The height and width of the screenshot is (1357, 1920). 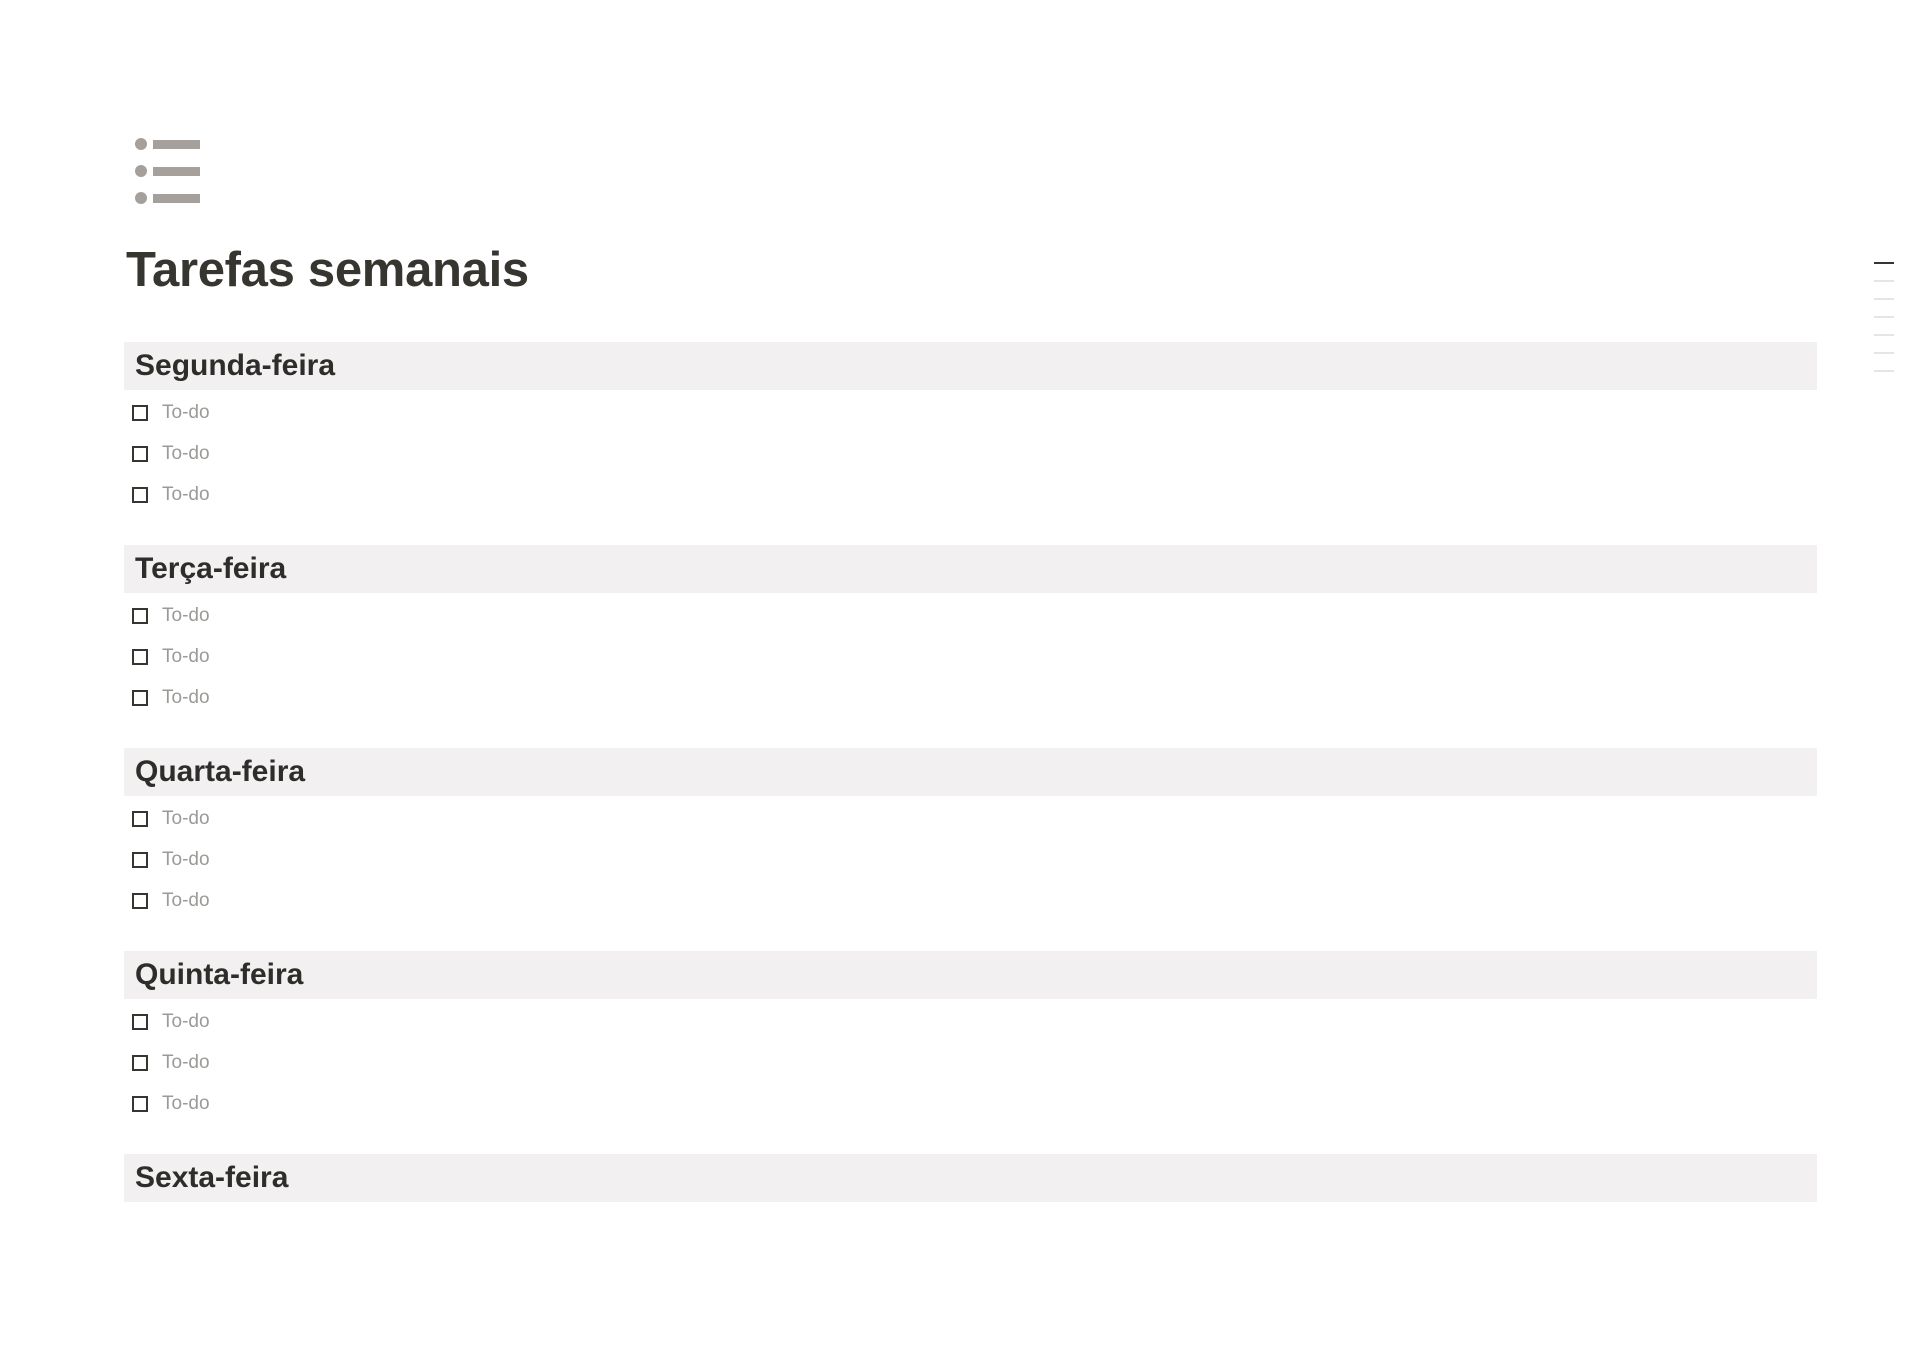 I want to click on bulleted-list-icon, so click(x=170, y=171).